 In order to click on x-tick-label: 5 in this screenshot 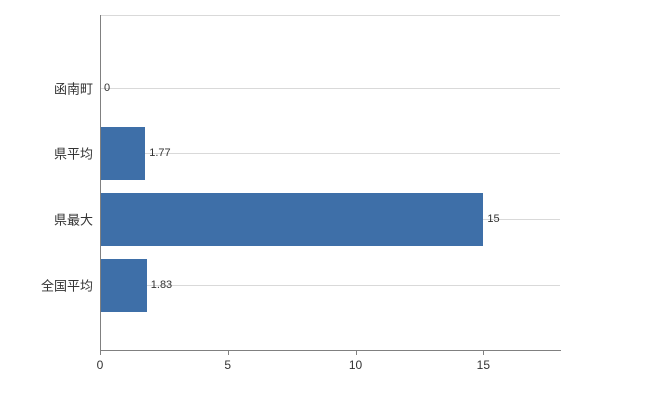, I will do `click(228, 365)`.